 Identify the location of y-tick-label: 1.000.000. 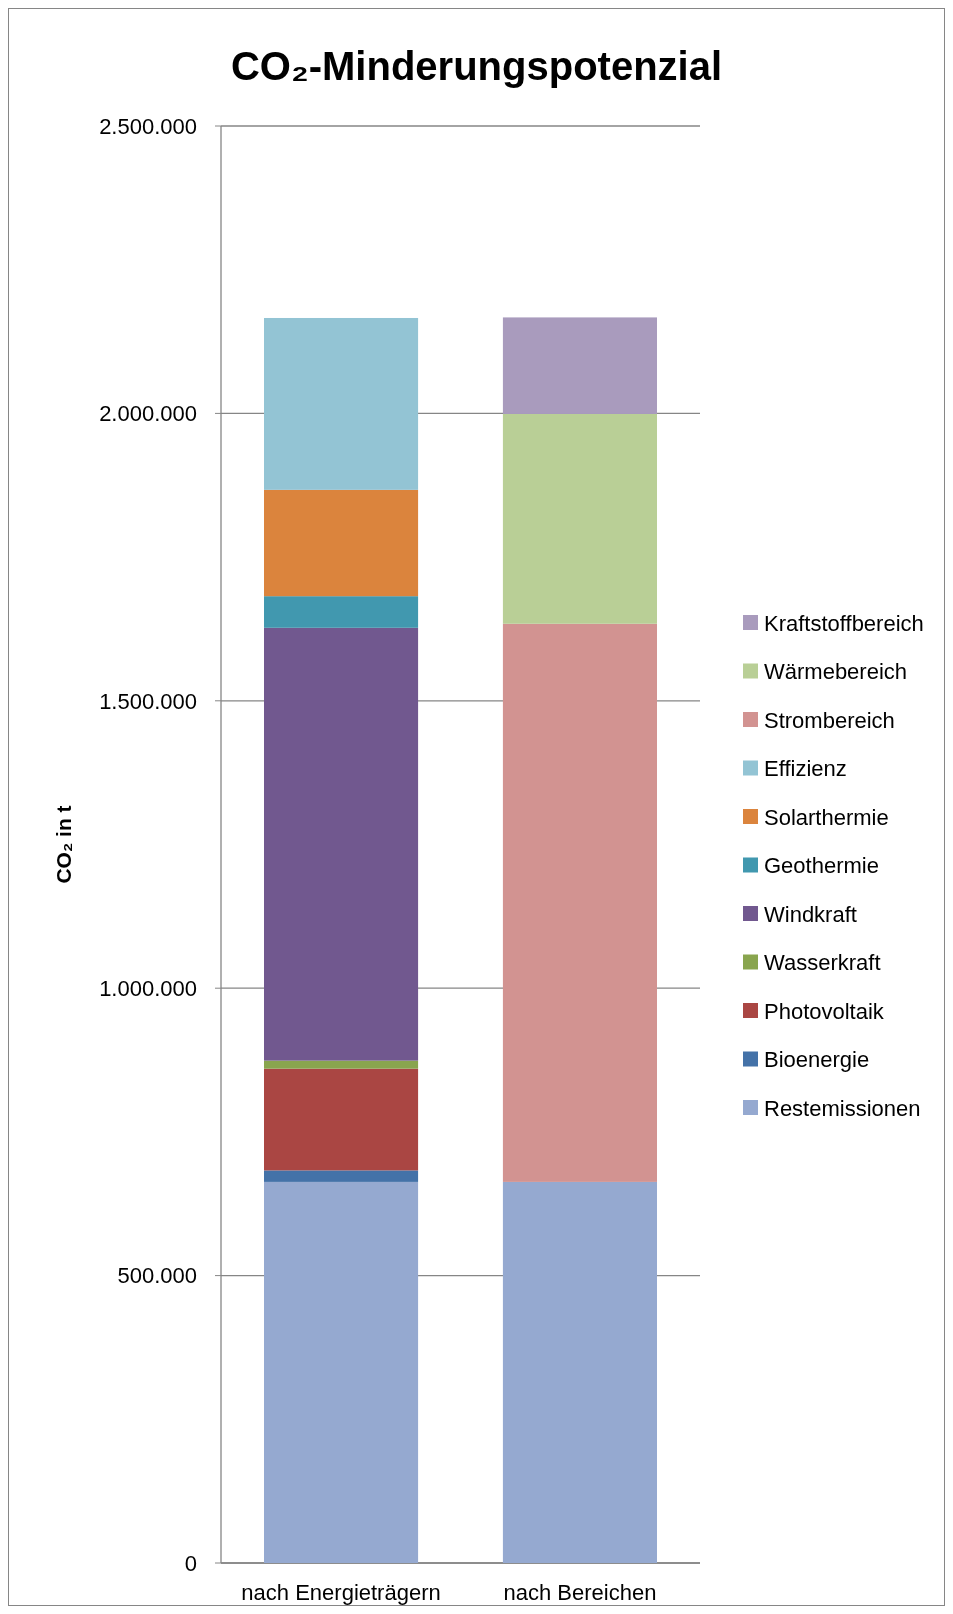
(148, 988).